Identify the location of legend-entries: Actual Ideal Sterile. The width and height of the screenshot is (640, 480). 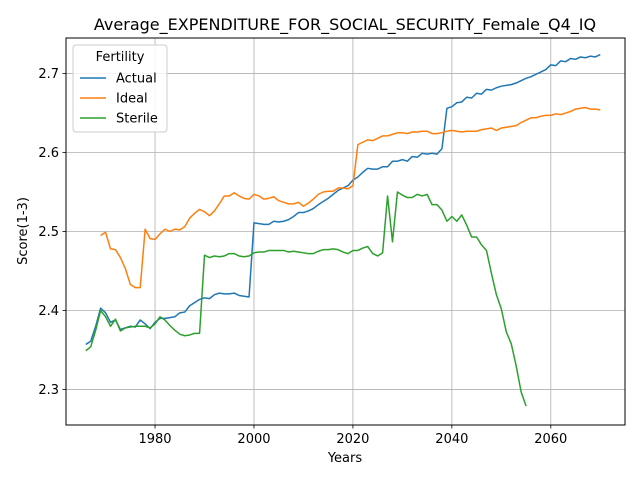
(119, 99).